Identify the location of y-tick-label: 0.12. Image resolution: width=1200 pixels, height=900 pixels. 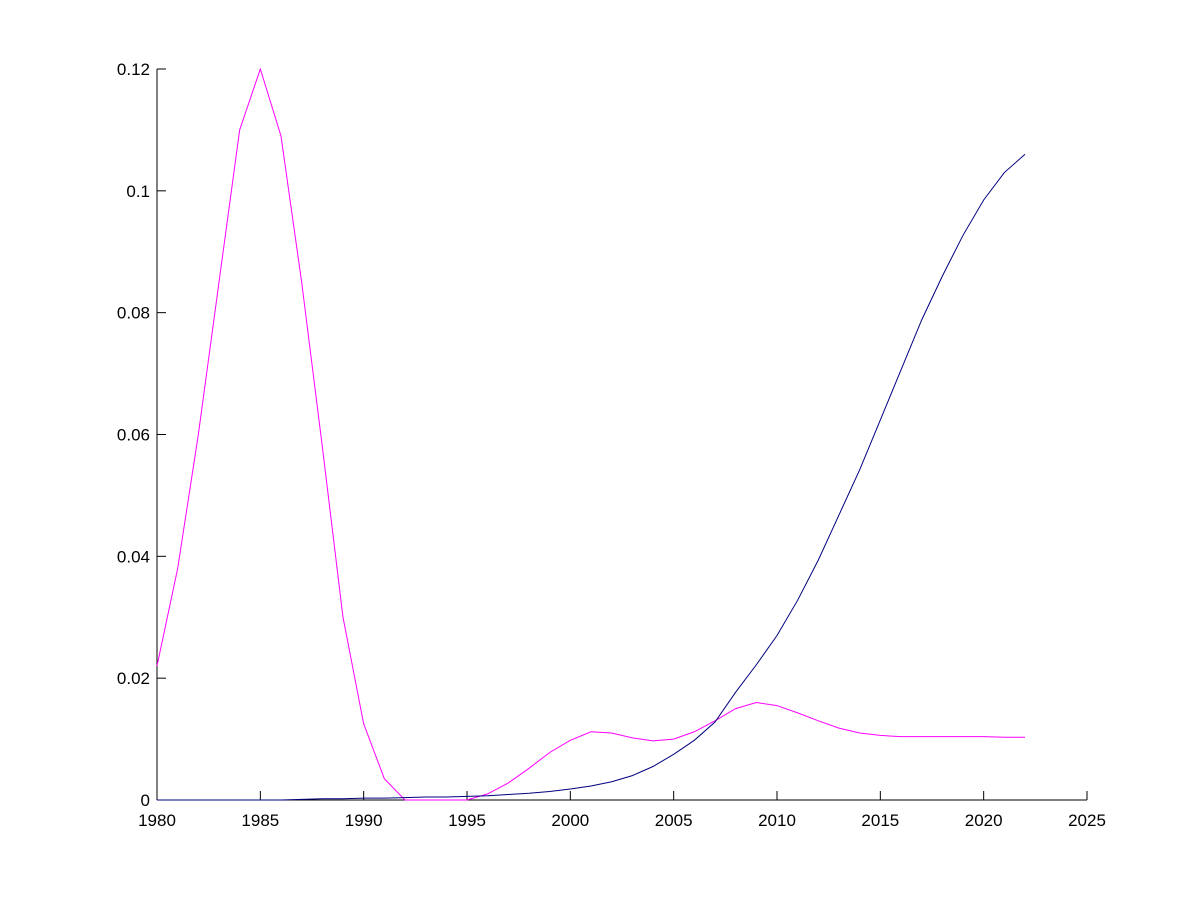
(133, 69).